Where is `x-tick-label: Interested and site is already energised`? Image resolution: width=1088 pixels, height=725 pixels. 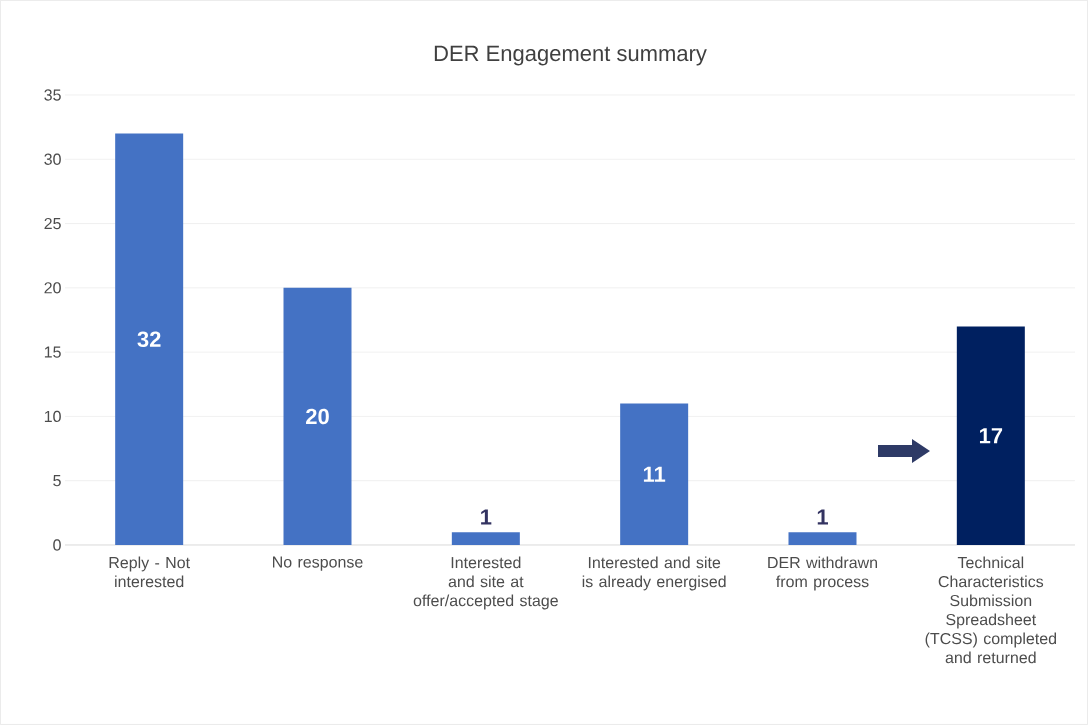 x-tick-label: Interested and site is already energised is located at coordinates (654, 573).